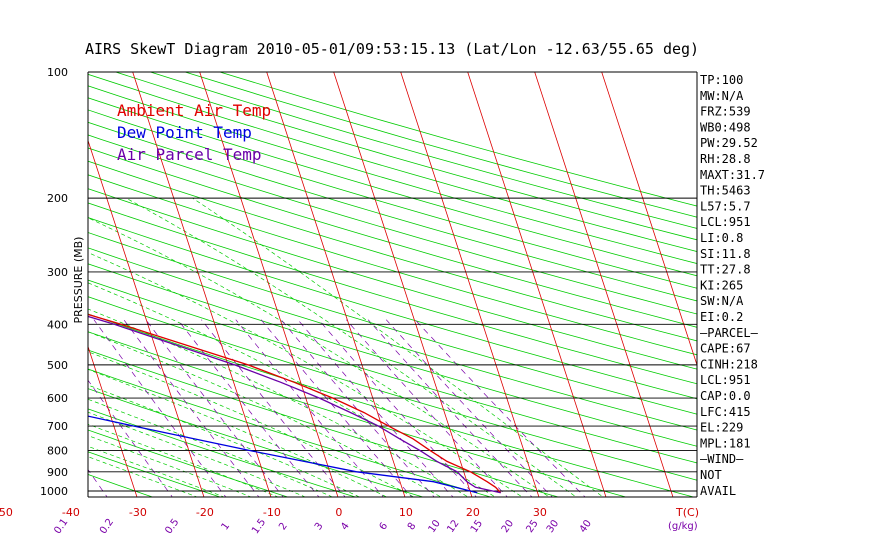  What do you see at coordinates (721, 428) in the screenshot?
I see `sounding-stat: EL:229` at bounding box center [721, 428].